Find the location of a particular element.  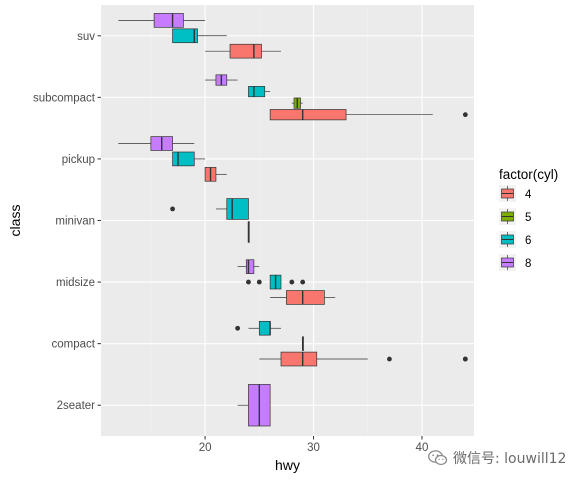

watermark: 微信号: louwill12 is located at coordinates (497, 458).